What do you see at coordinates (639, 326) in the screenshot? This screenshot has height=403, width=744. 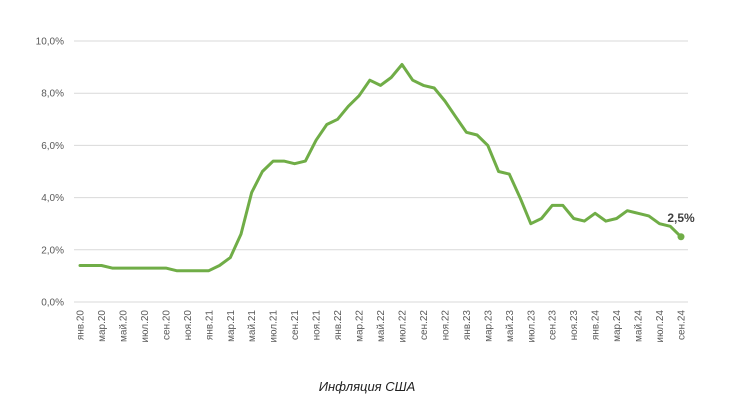 I see `x-tick-label: май.24` at bounding box center [639, 326].